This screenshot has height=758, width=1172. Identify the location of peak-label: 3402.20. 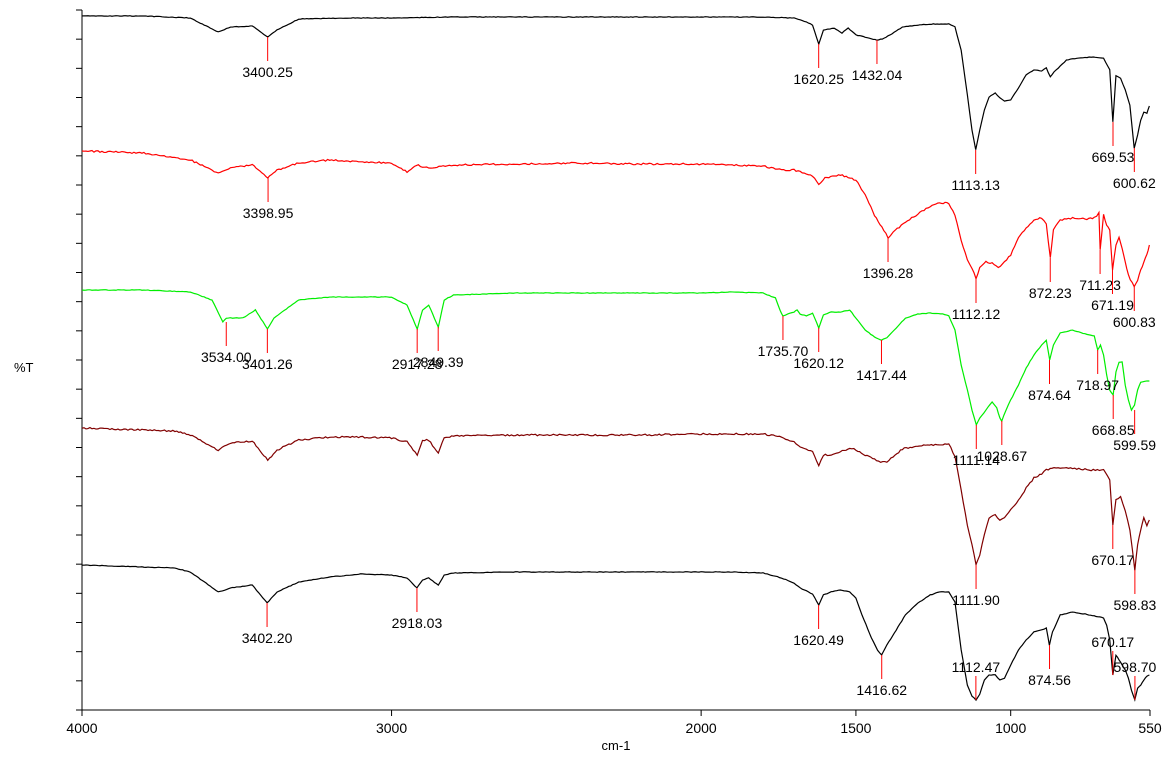
(267, 638).